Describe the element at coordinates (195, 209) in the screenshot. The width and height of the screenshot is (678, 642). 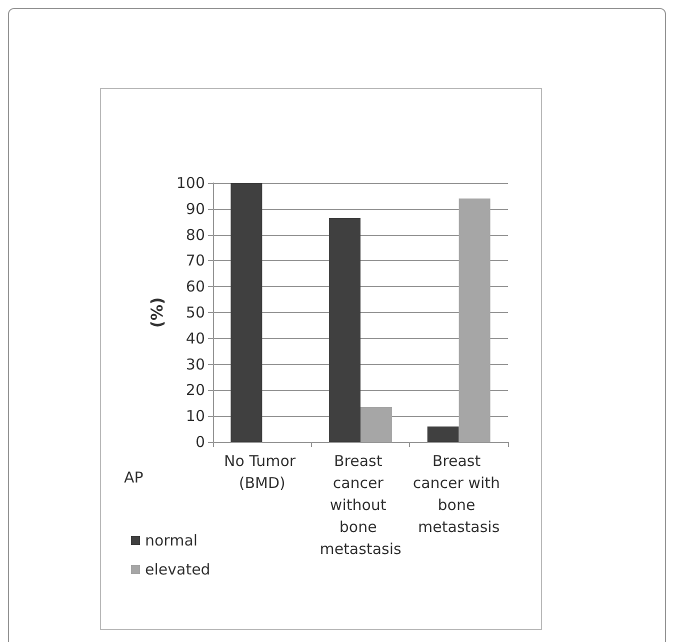
I see `y-tick-label: 90` at that location.